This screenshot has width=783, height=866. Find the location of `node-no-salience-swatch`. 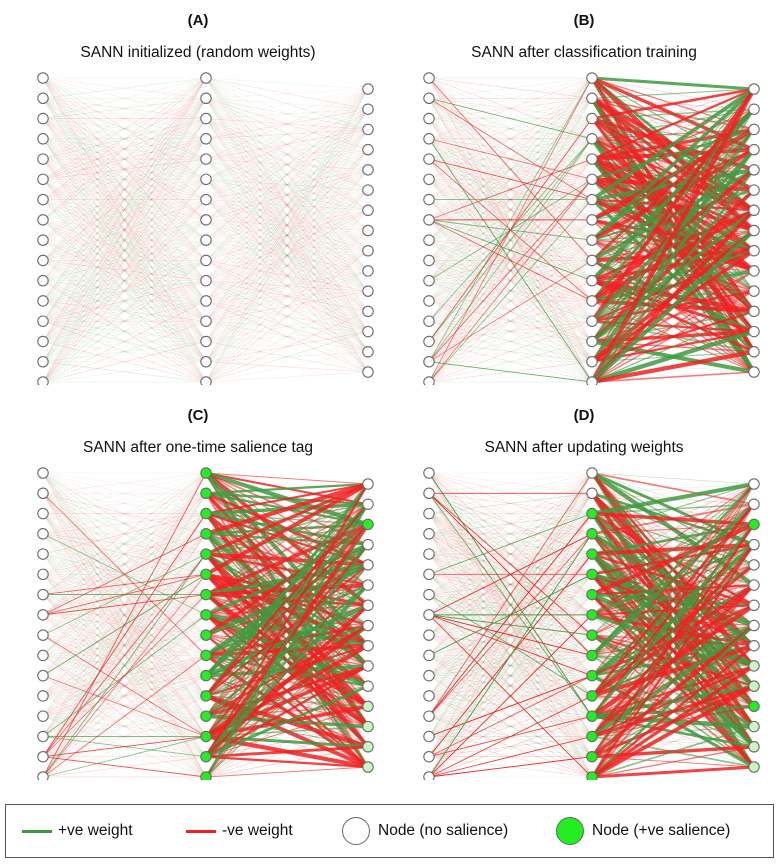

node-no-salience-swatch is located at coordinates (356, 831).